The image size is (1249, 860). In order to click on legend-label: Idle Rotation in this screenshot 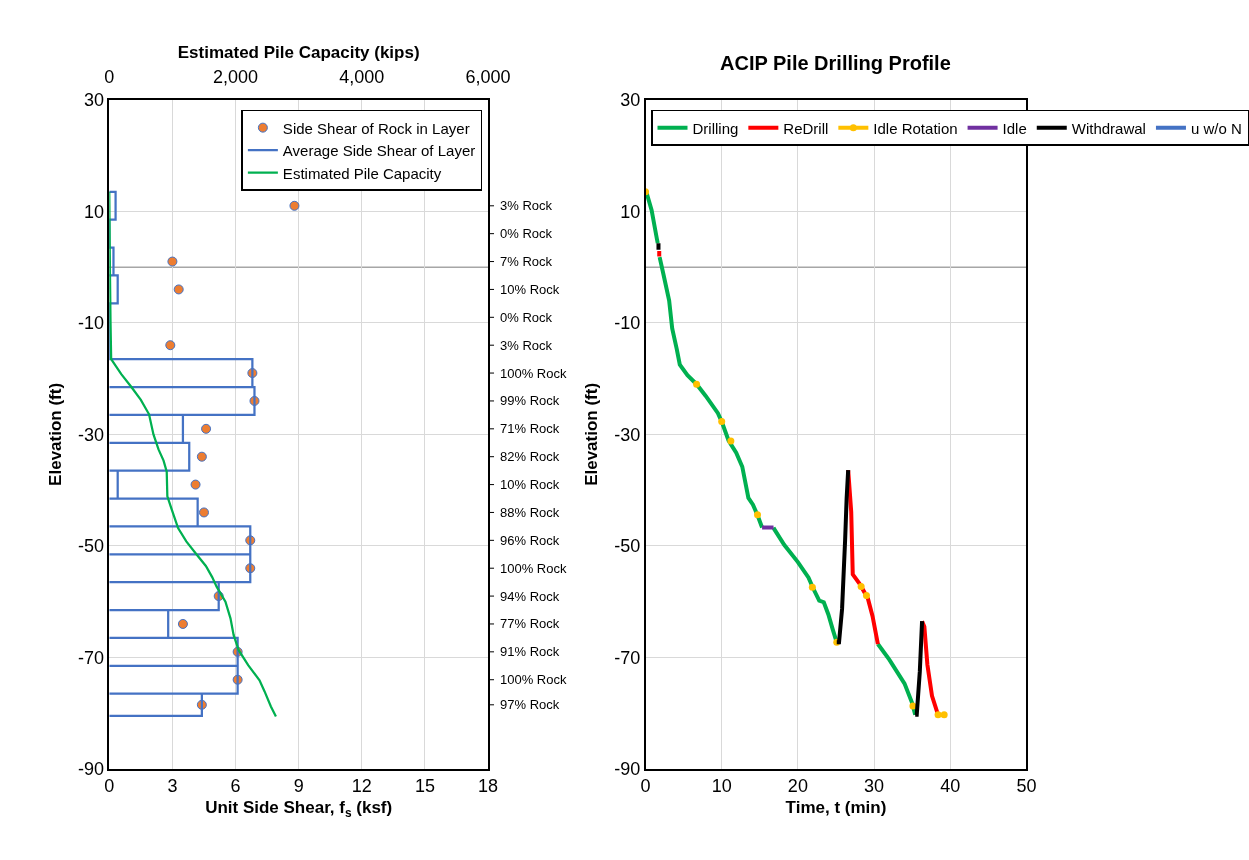, I will do `click(915, 128)`.